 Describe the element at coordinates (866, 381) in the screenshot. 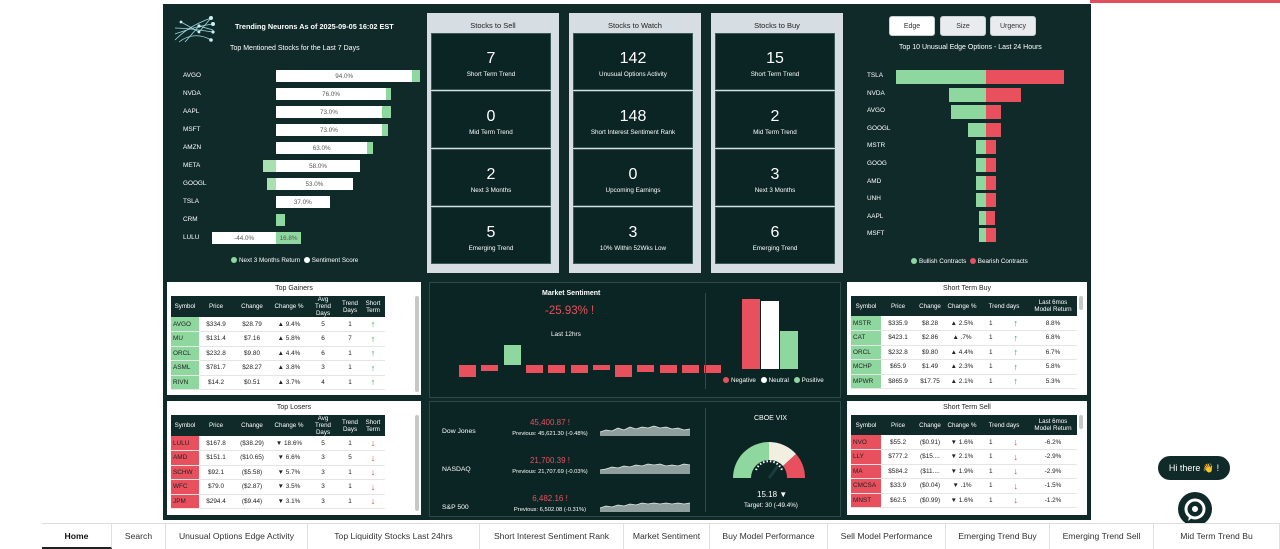

I see `symbol-cell: MPWR` at that location.